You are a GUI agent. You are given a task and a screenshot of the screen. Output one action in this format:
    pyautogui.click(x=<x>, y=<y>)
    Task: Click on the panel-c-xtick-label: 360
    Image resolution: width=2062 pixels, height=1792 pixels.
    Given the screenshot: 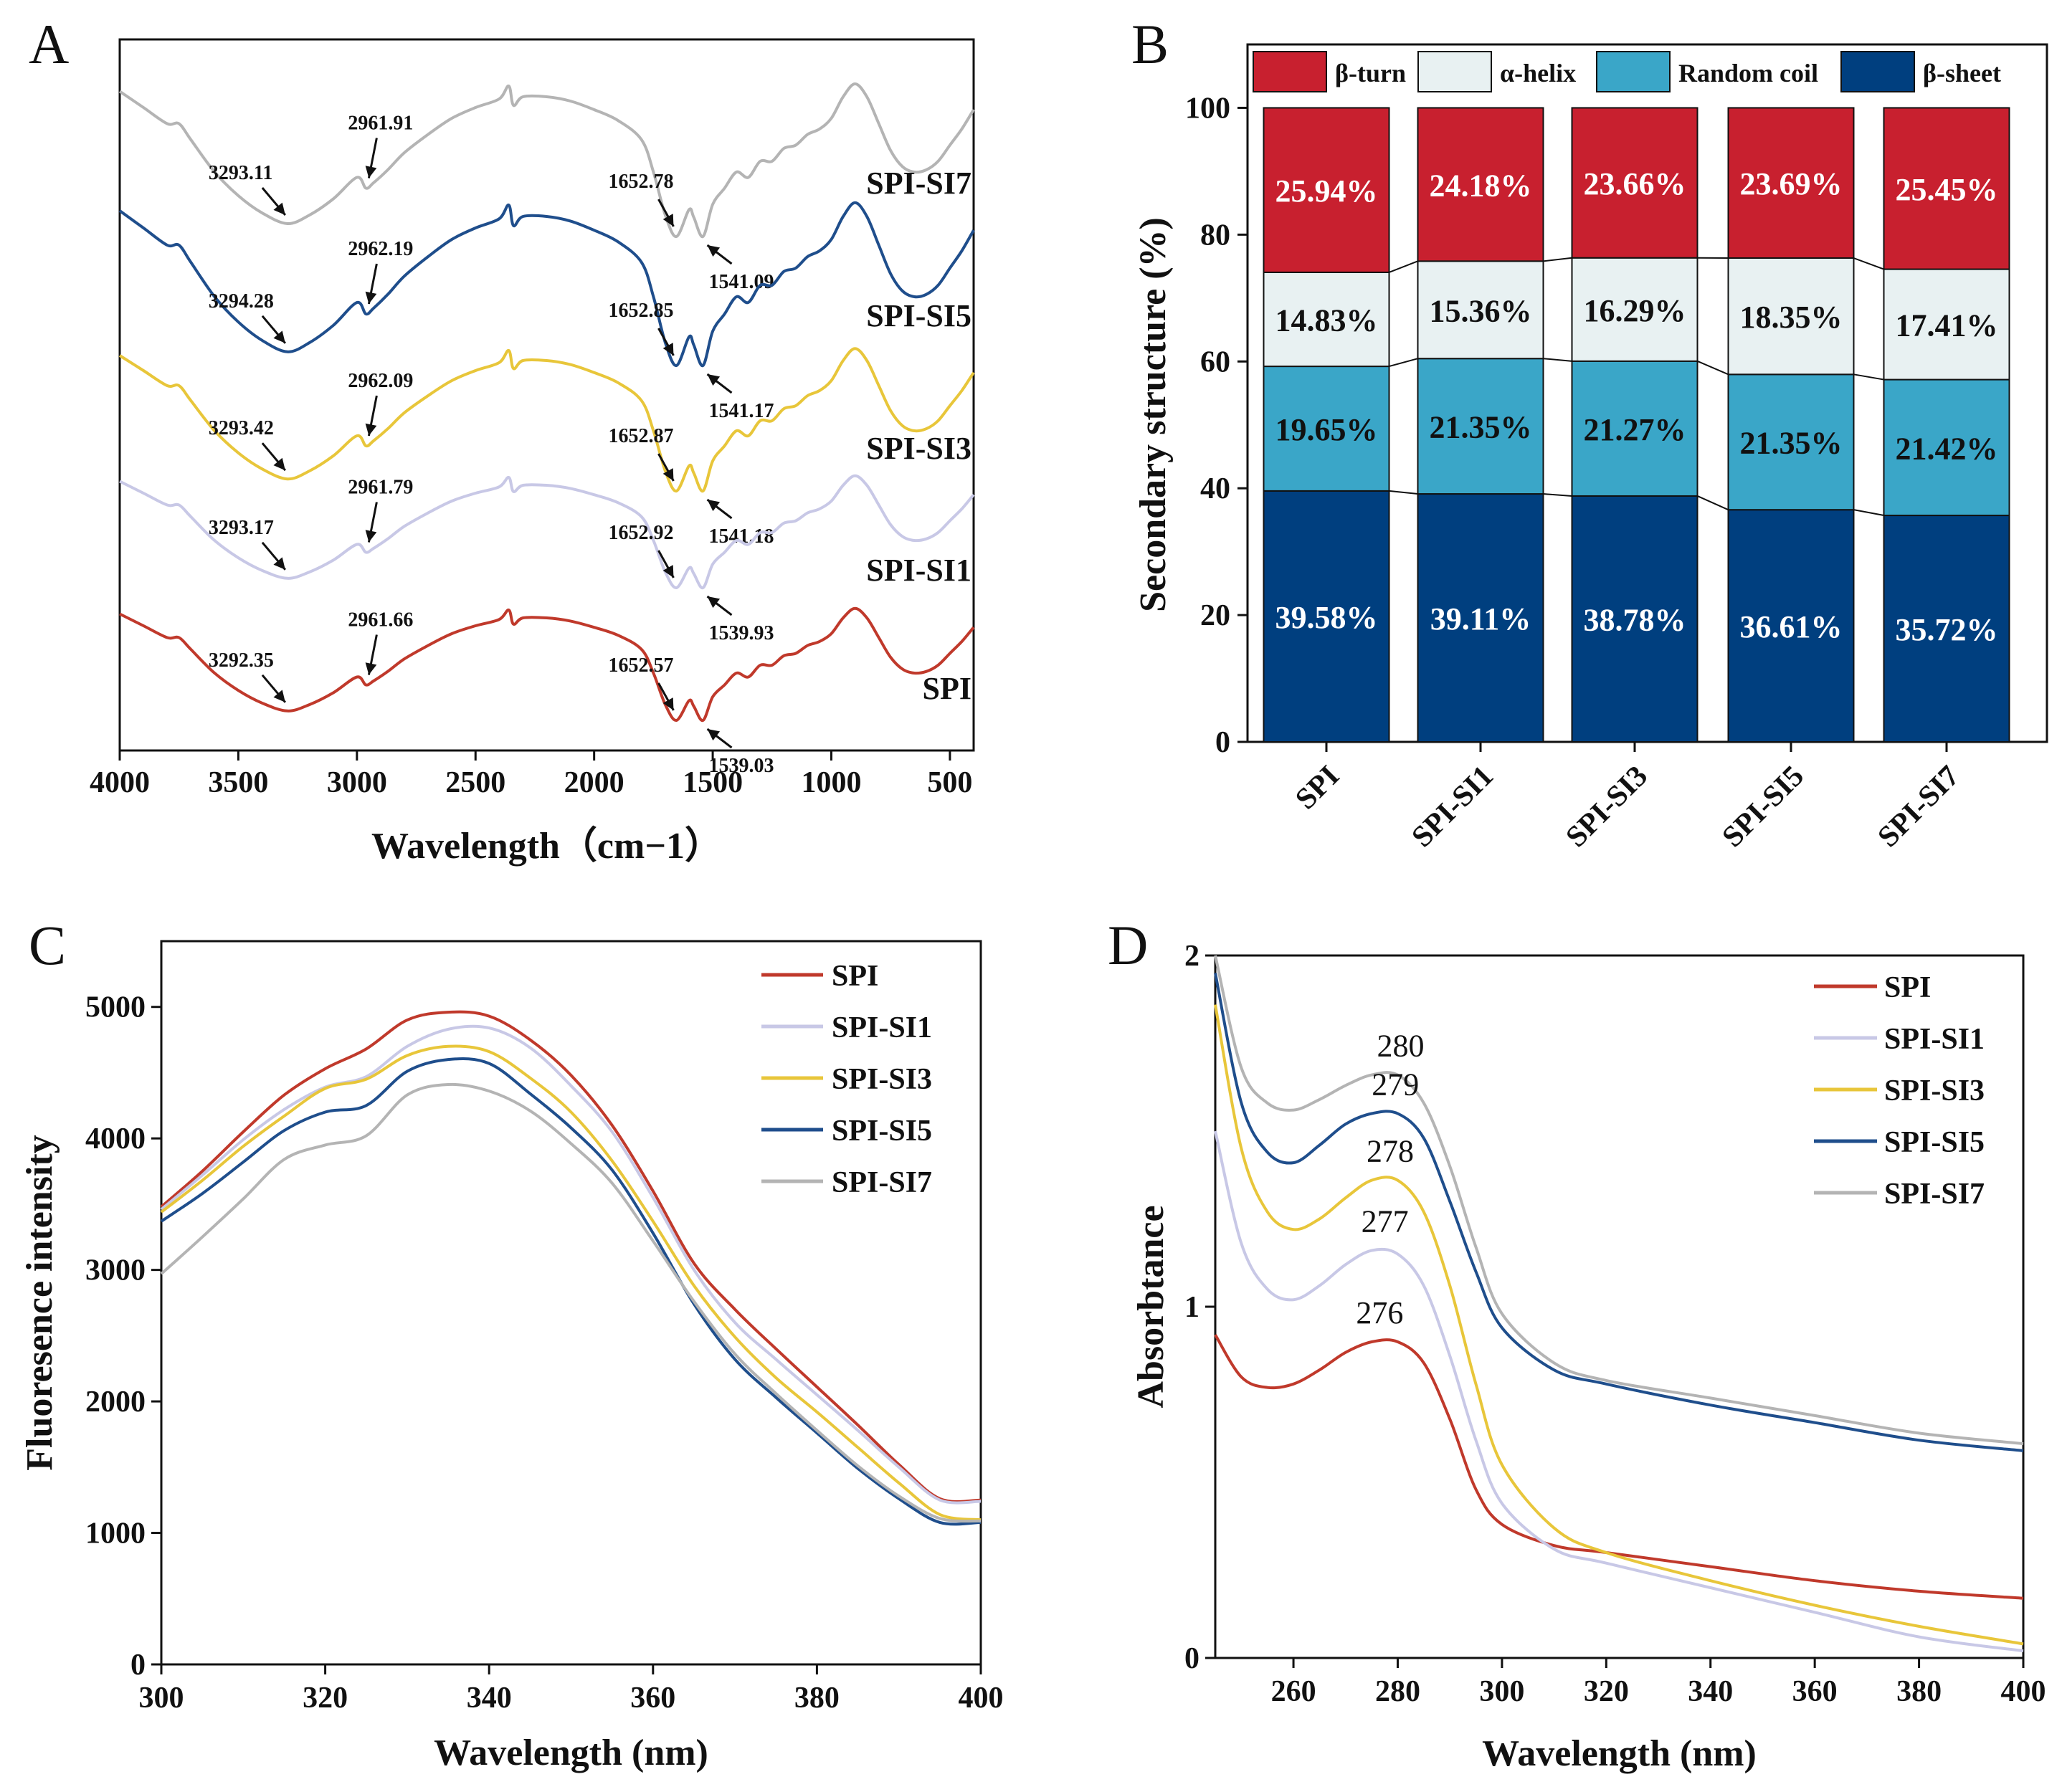 What is the action you would take?
    pyautogui.click(x=653, y=1698)
    